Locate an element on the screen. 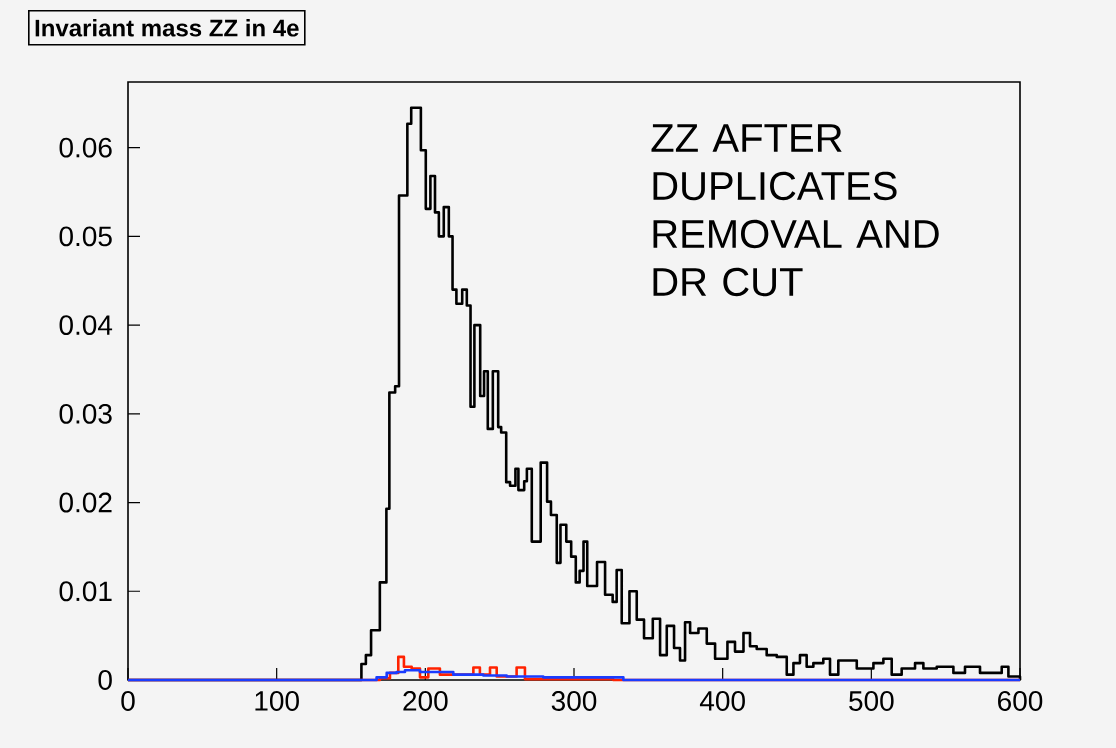  y-tick-label: 0.04 is located at coordinates (86, 325).